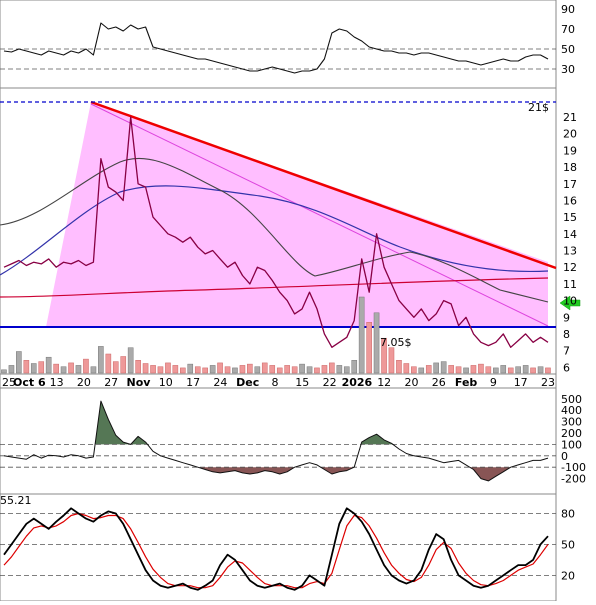  Describe the element at coordinates (571, 444) in the screenshot. I see `cci-tick-label: 100` at that location.